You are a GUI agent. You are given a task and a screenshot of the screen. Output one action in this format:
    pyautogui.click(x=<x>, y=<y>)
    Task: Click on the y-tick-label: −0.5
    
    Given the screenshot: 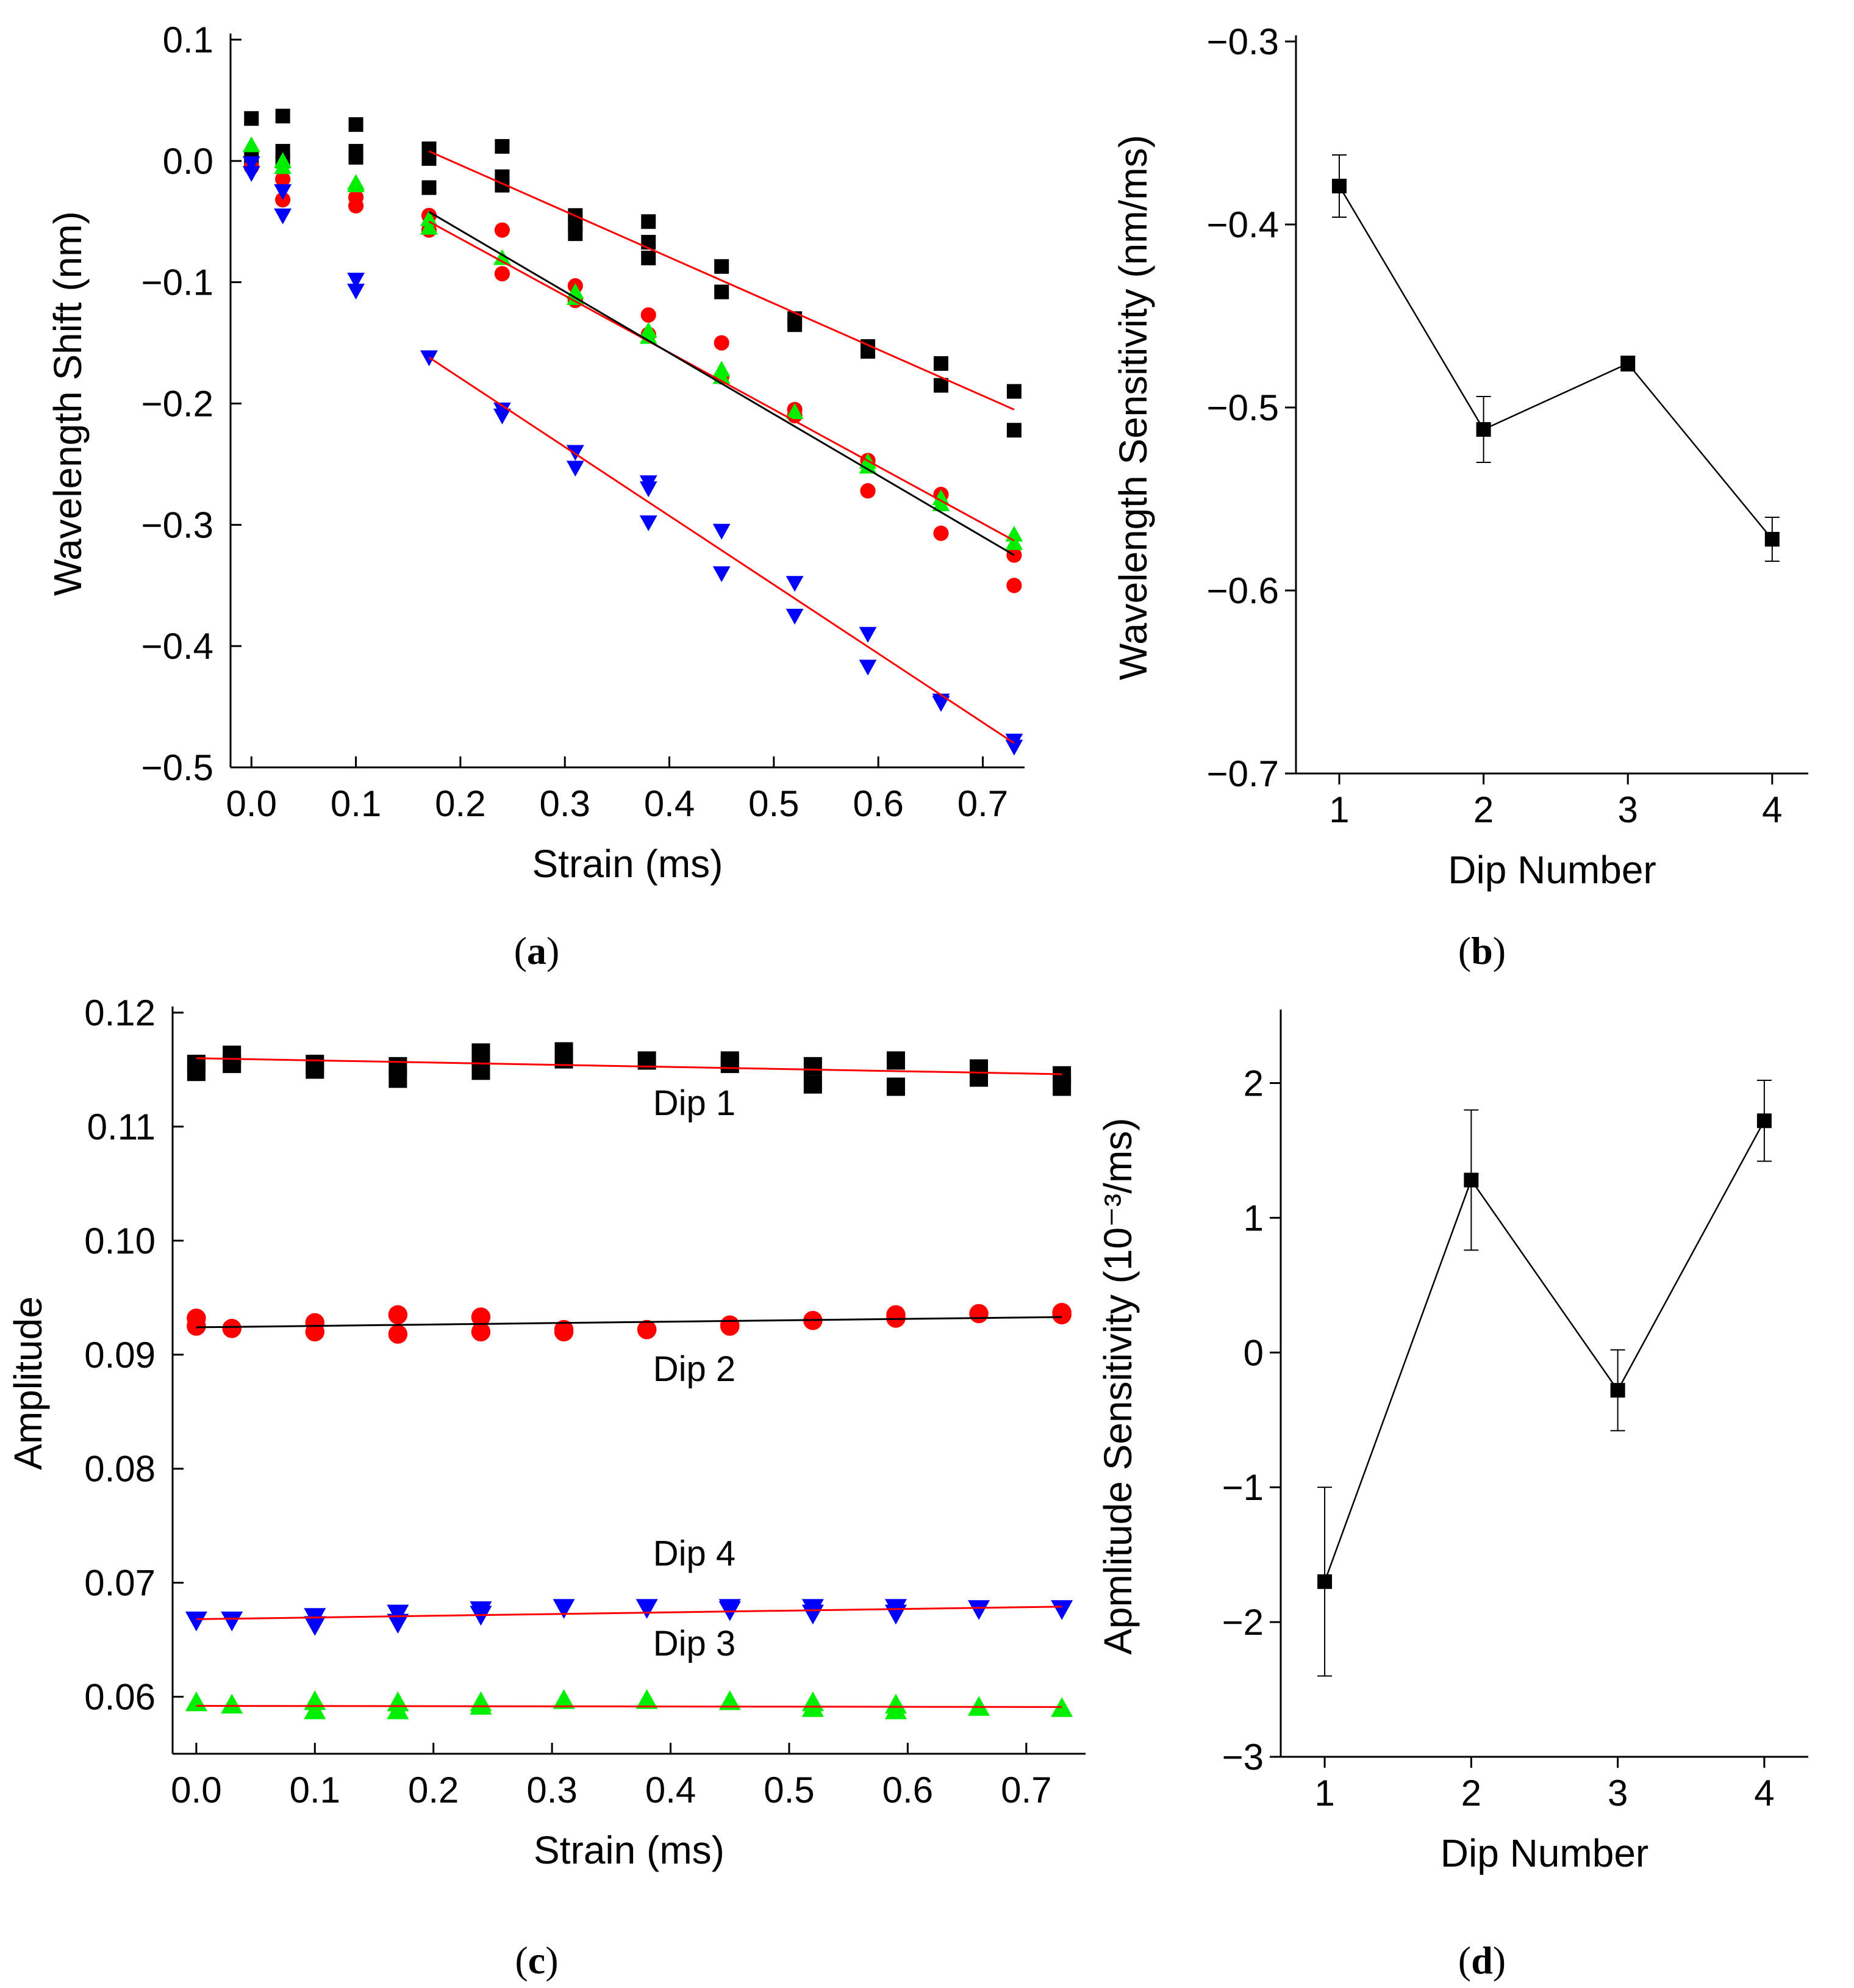 What is the action you would take?
    pyautogui.click(x=1243, y=407)
    